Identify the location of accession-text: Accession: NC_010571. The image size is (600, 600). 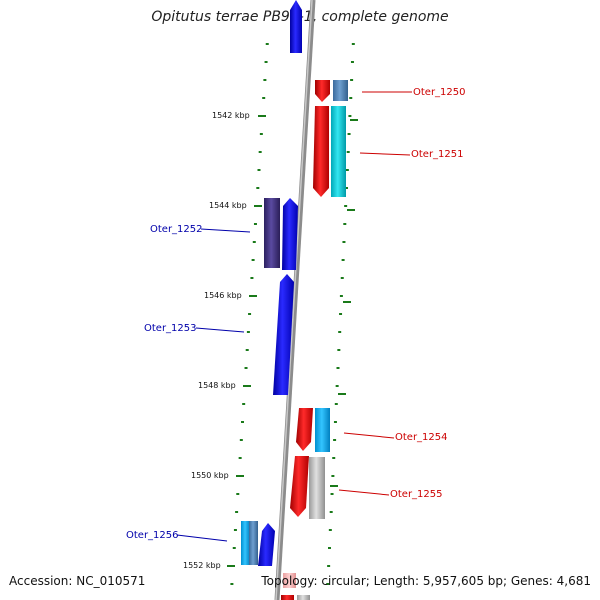
(77, 581).